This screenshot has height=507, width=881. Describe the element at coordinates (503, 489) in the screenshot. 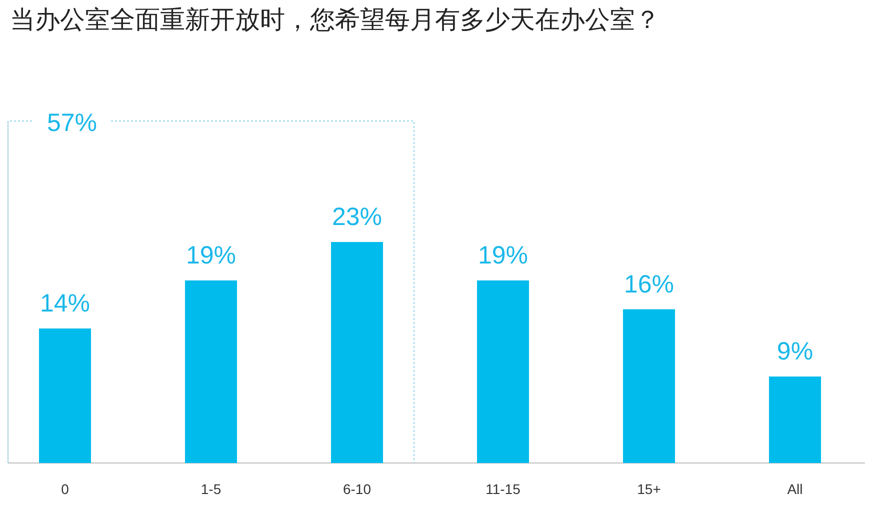

I see `x-tick-label: 11-15` at that location.